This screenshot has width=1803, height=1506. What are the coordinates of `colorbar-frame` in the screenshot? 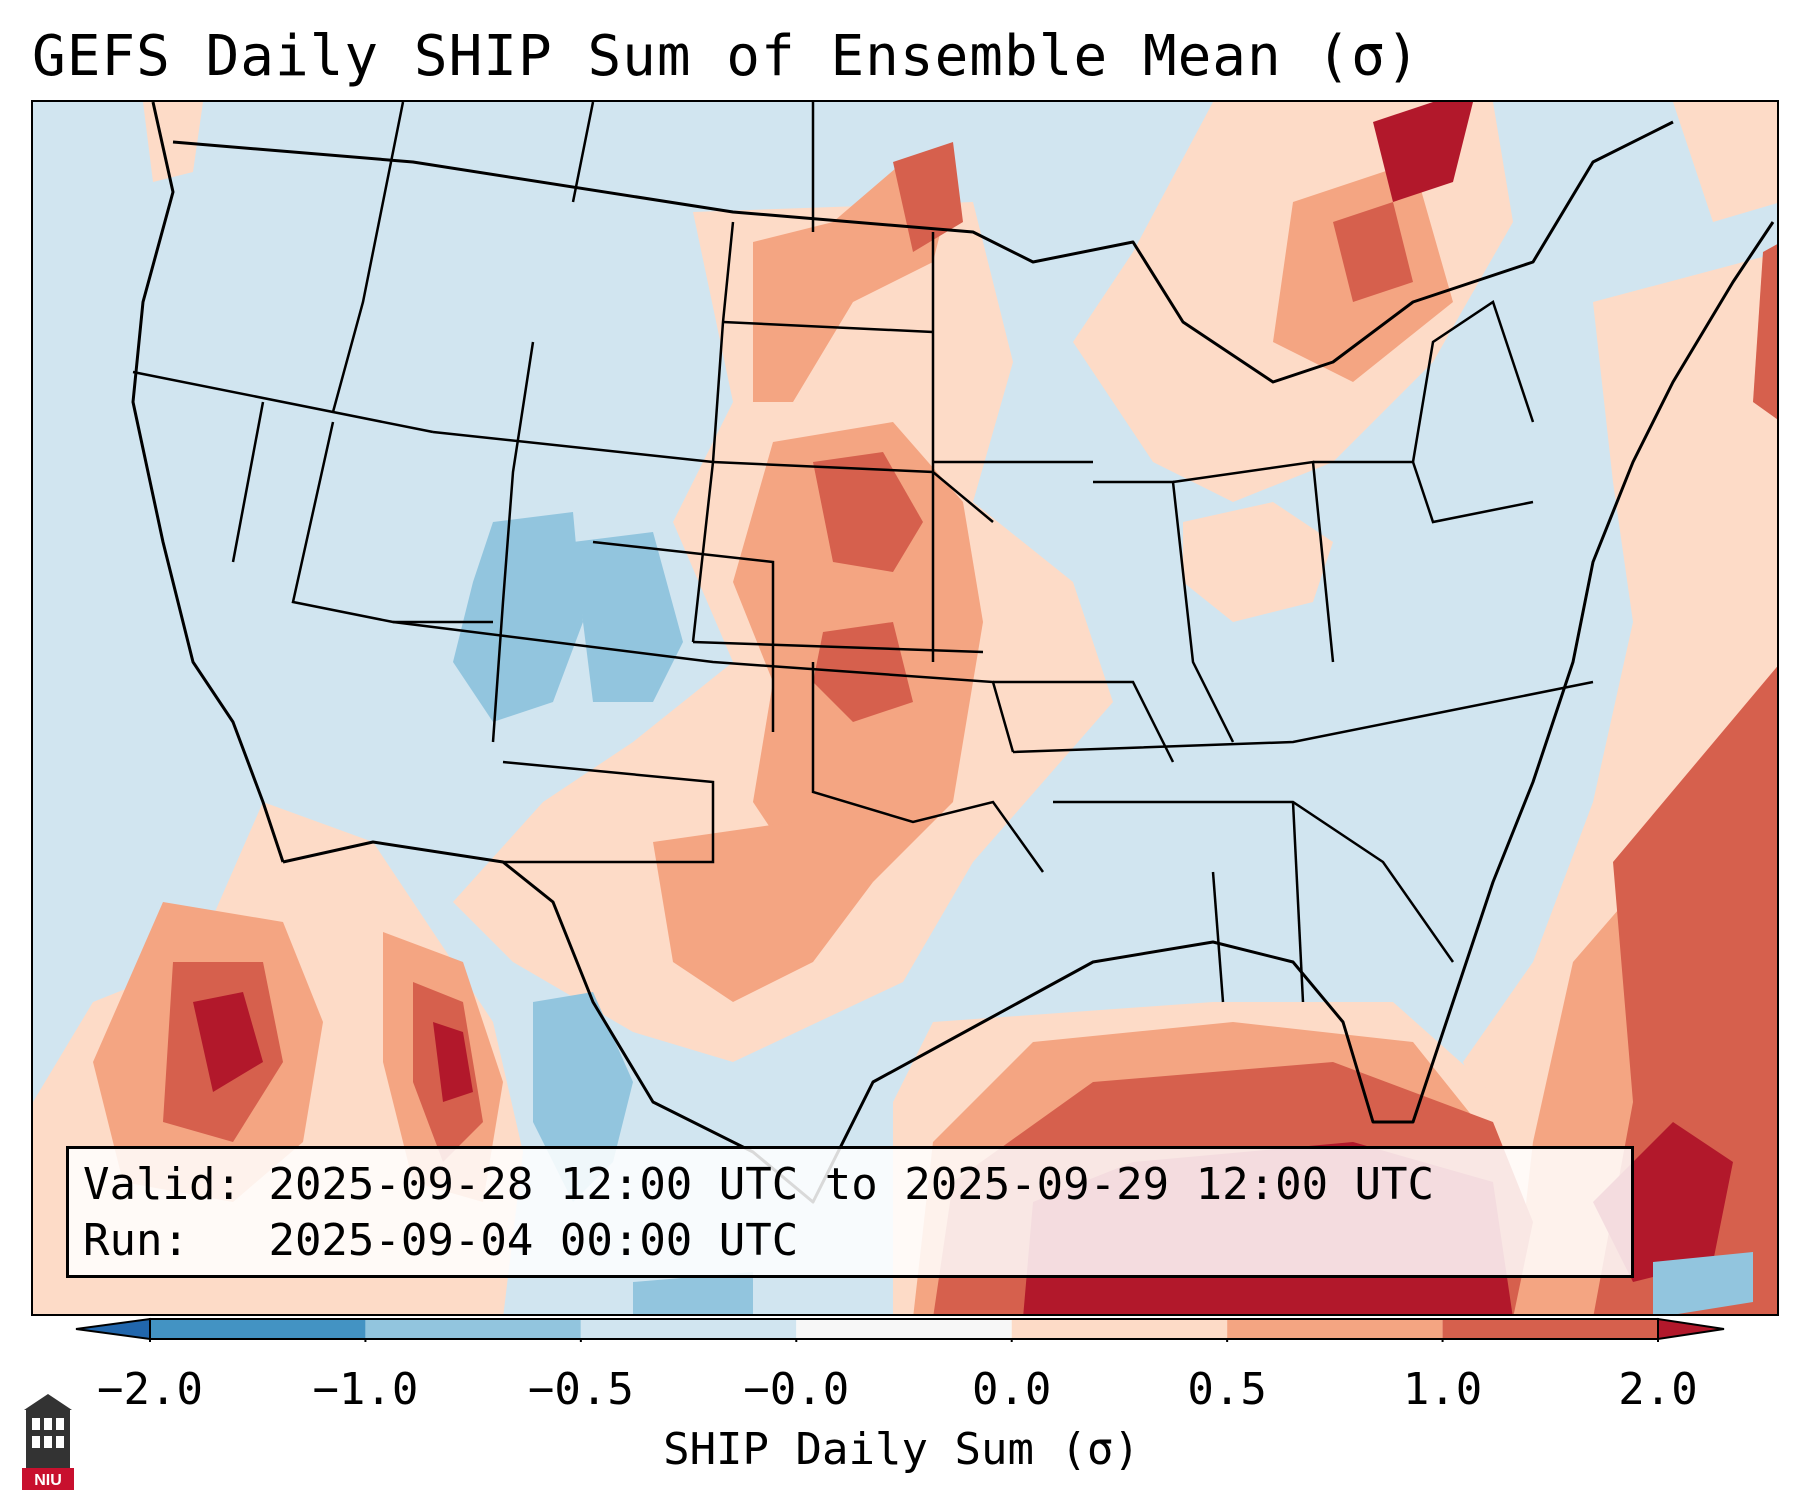 It's located at (904, 1329).